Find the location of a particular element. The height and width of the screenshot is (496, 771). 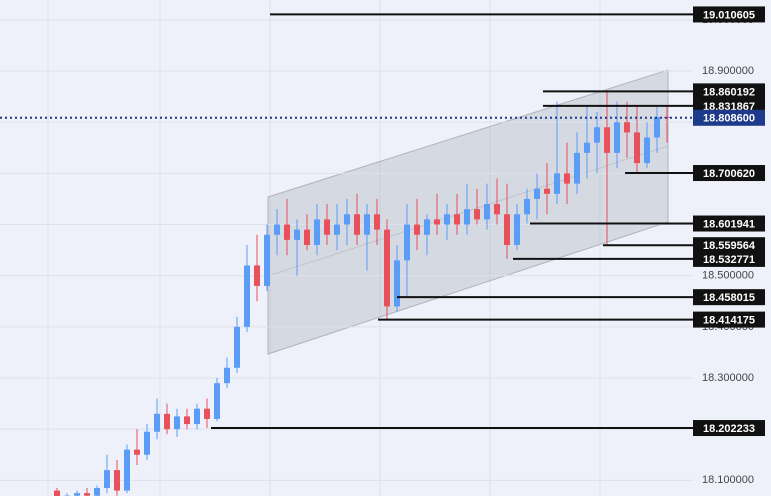

price-tag-label: 18.601941 is located at coordinates (729, 224).